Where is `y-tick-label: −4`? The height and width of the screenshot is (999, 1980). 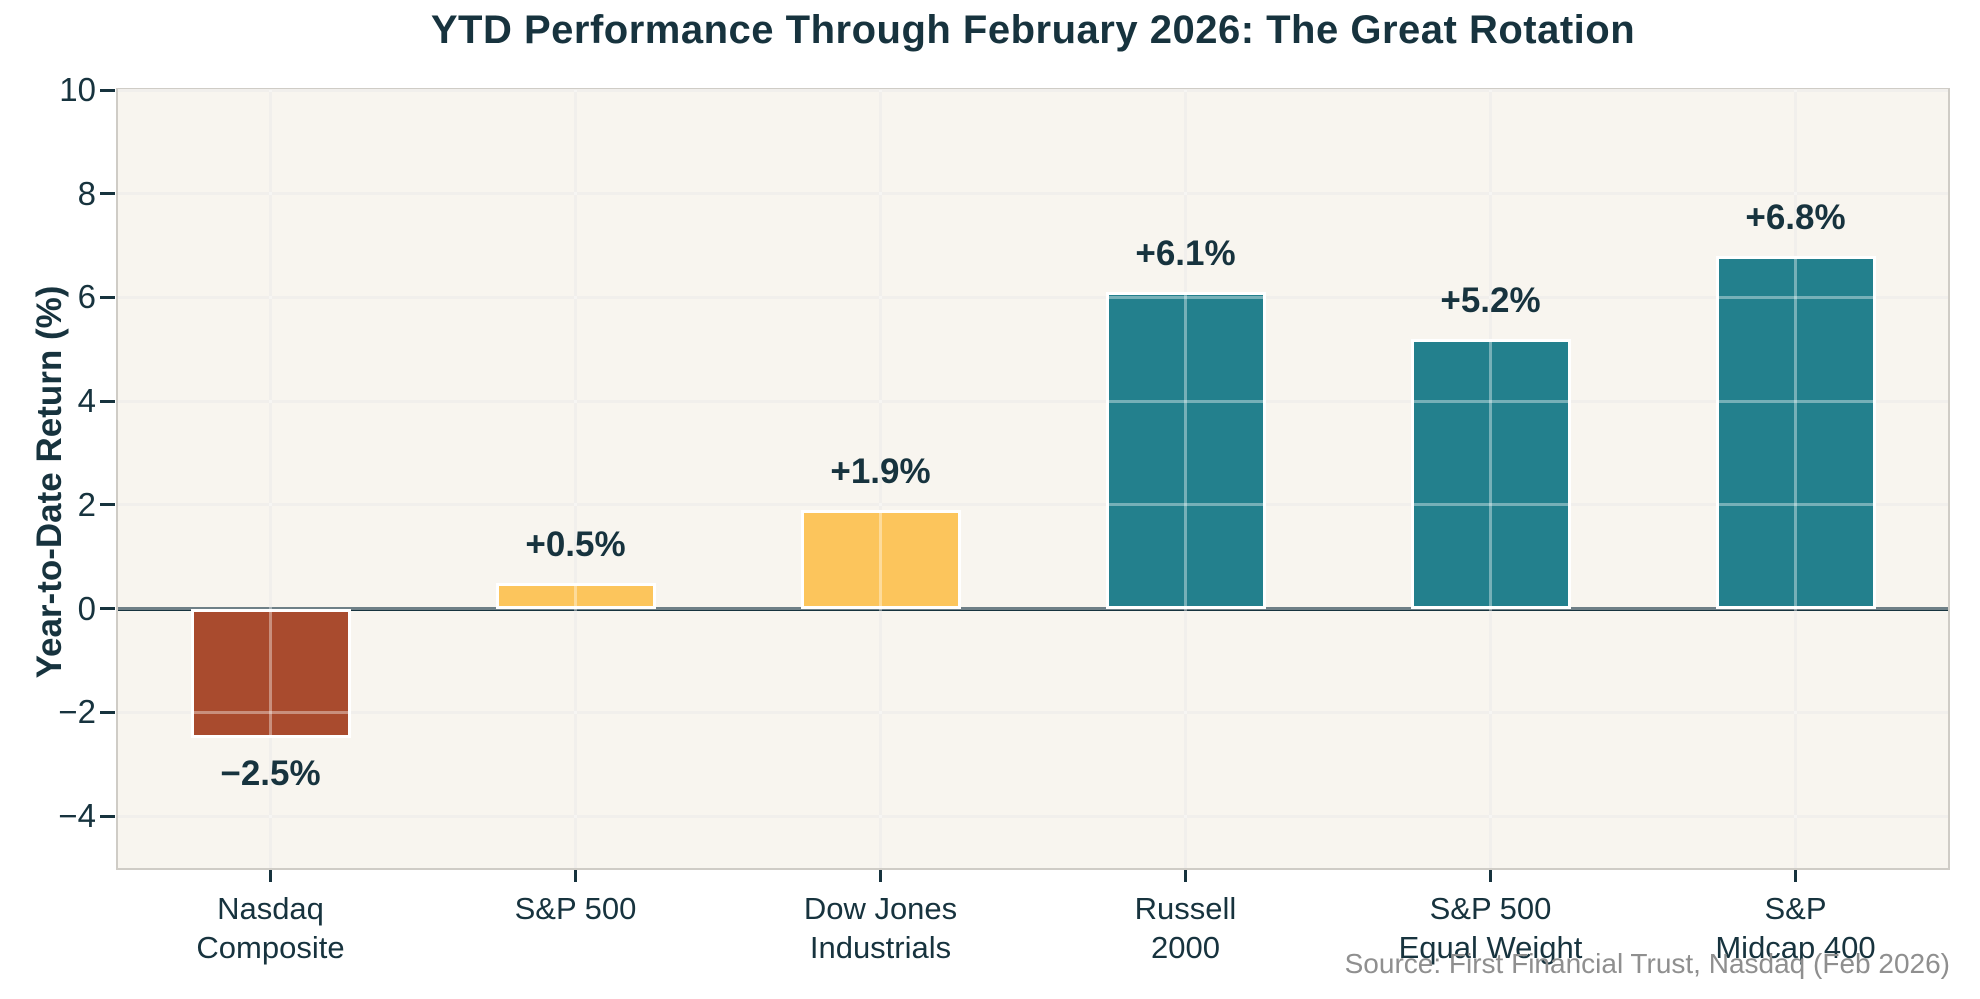
y-tick-label: −4 is located at coordinates (77, 816).